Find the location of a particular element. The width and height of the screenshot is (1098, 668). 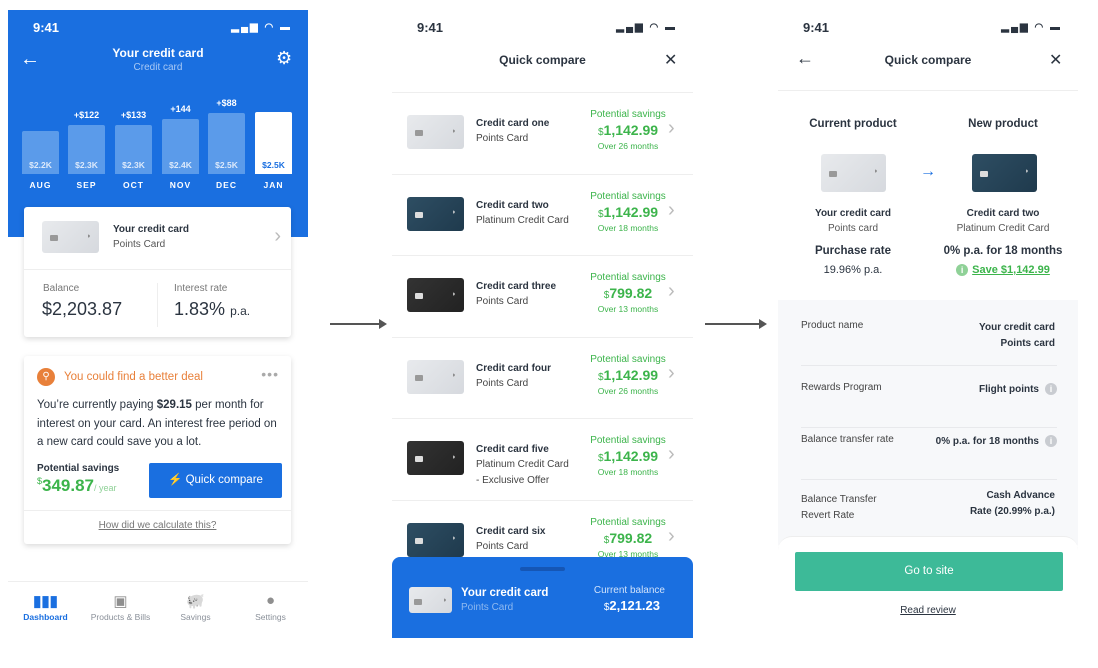

bar-oct: $2.3K is located at coordinates (133, 149).